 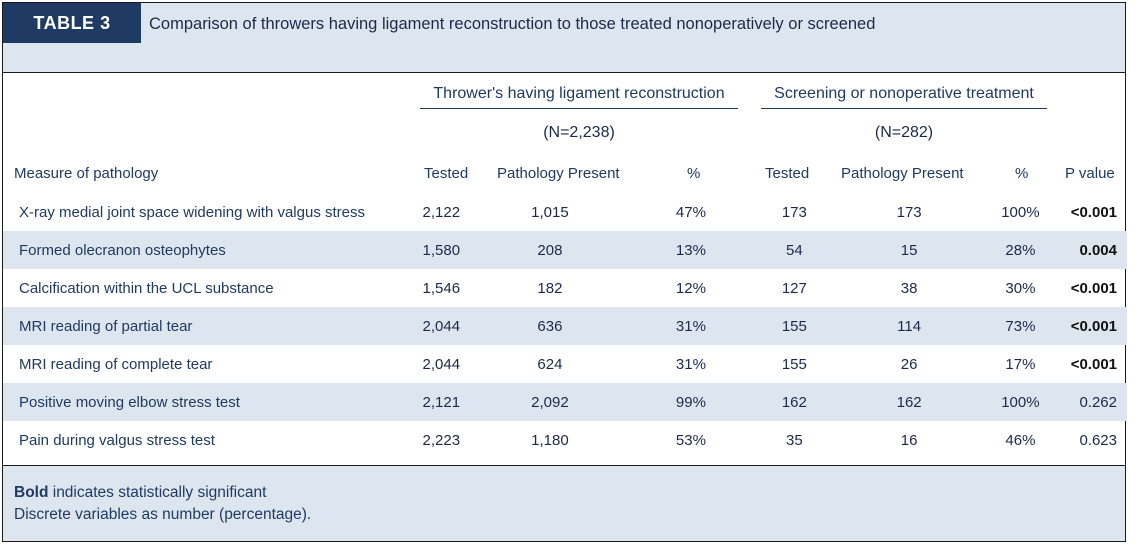 I want to click on cell-present1: 2,092, so click(x=550, y=402).